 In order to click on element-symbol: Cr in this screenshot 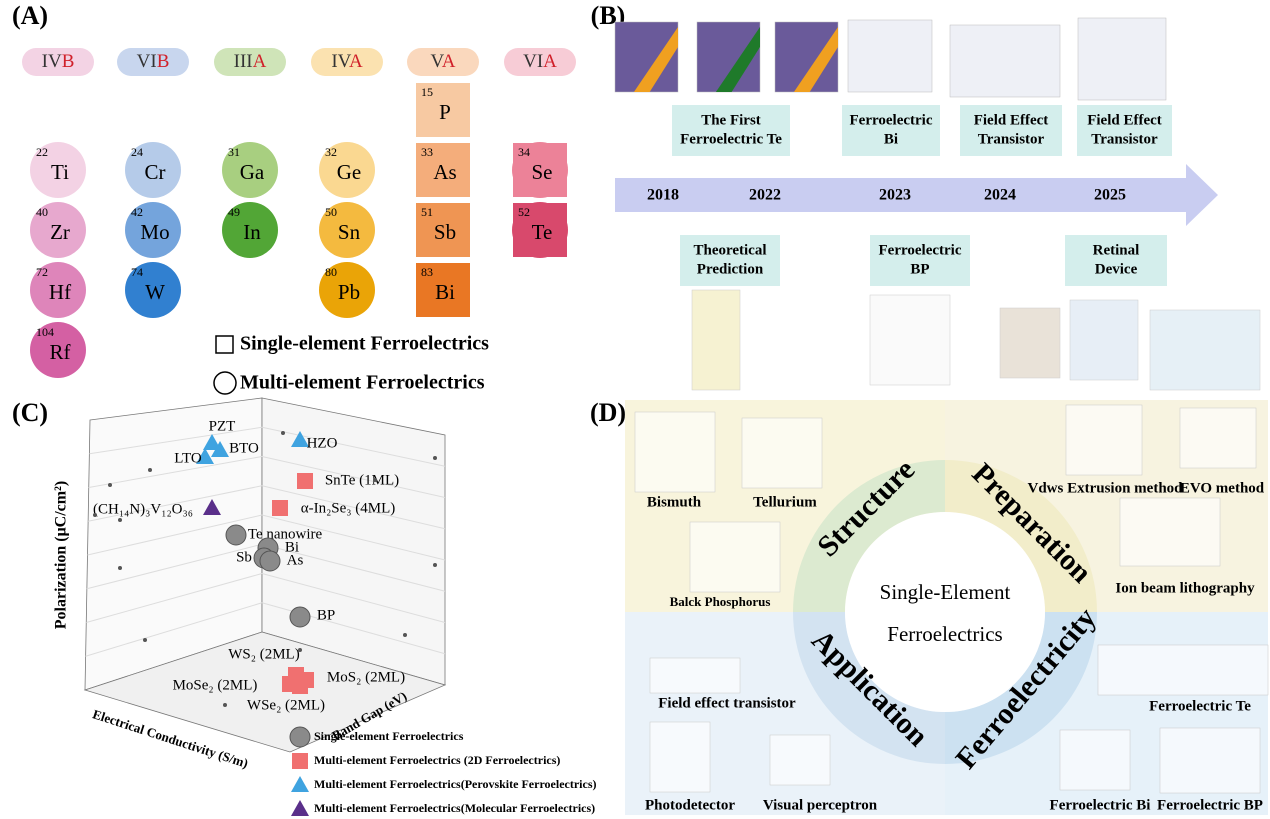, I will do `click(155, 172)`.